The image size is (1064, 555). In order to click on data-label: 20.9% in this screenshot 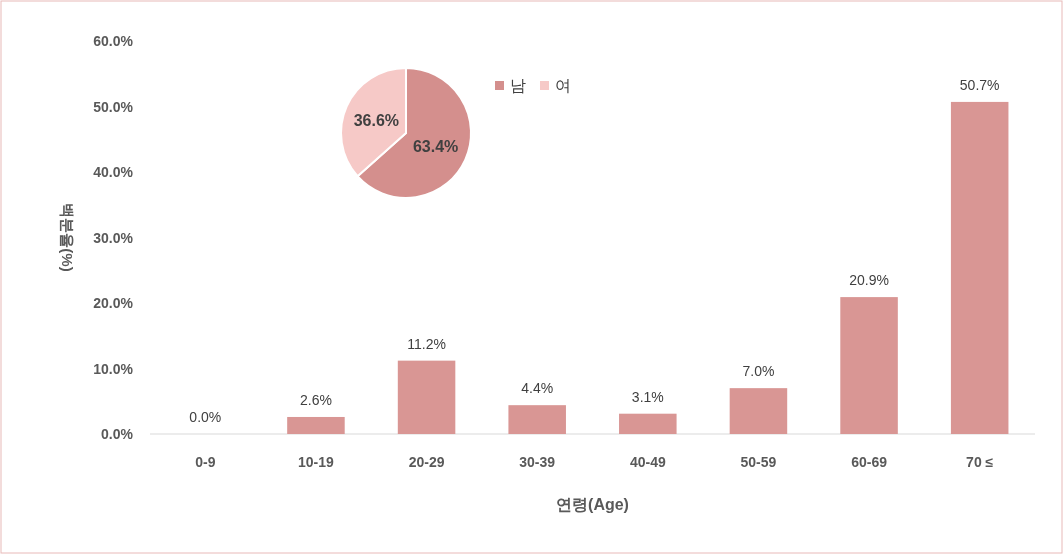, I will do `click(869, 280)`.